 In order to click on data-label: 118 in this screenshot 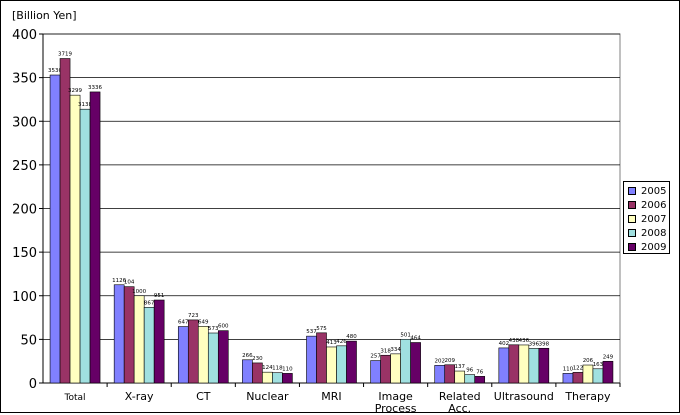, I will do `click(277, 369)`.